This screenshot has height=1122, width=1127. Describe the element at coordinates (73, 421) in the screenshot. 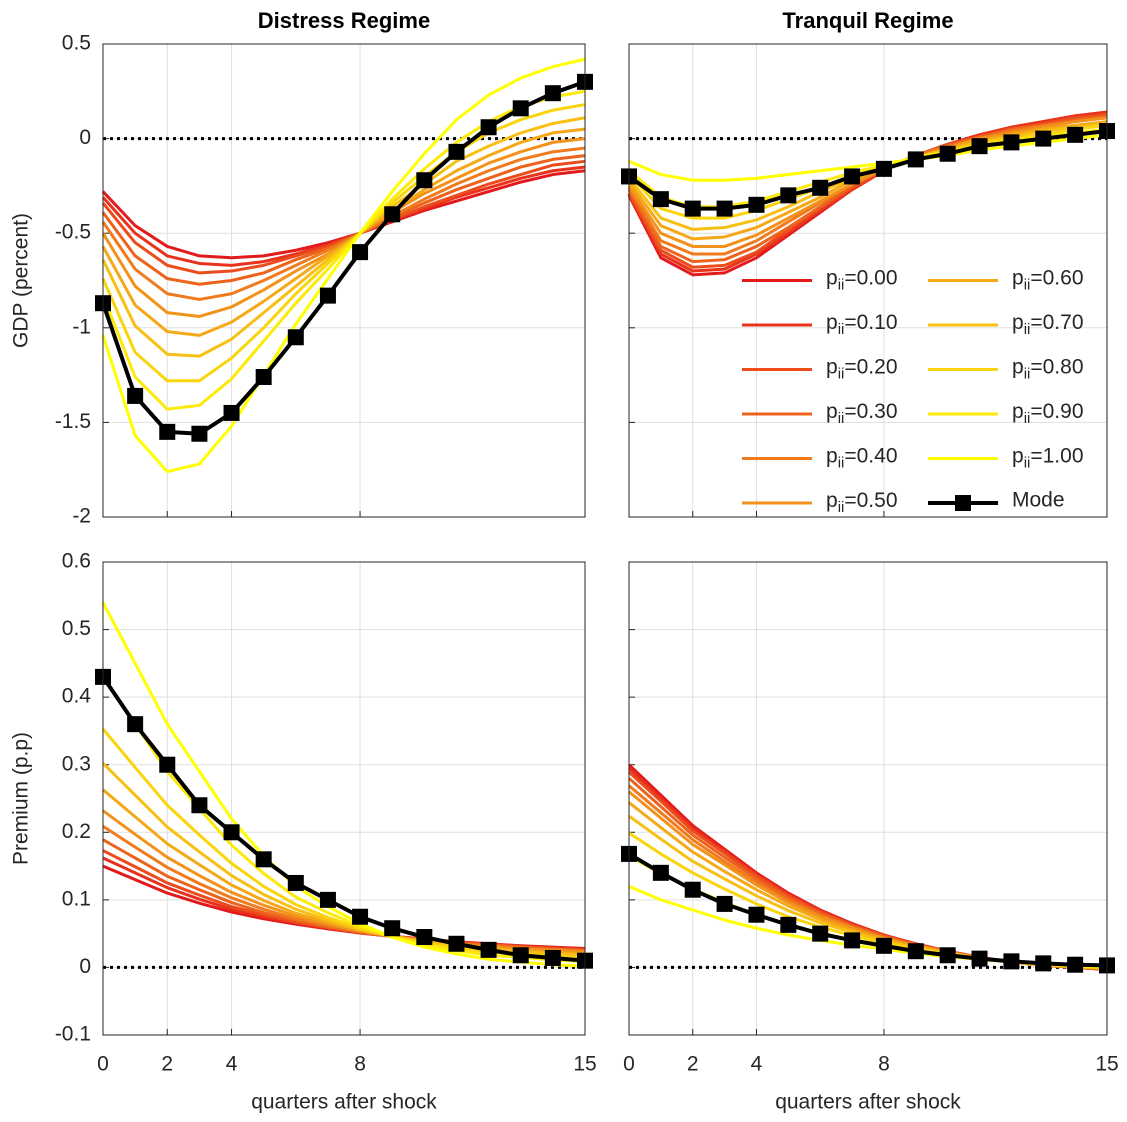

I see `y-tick-label: -1.5` at that location.